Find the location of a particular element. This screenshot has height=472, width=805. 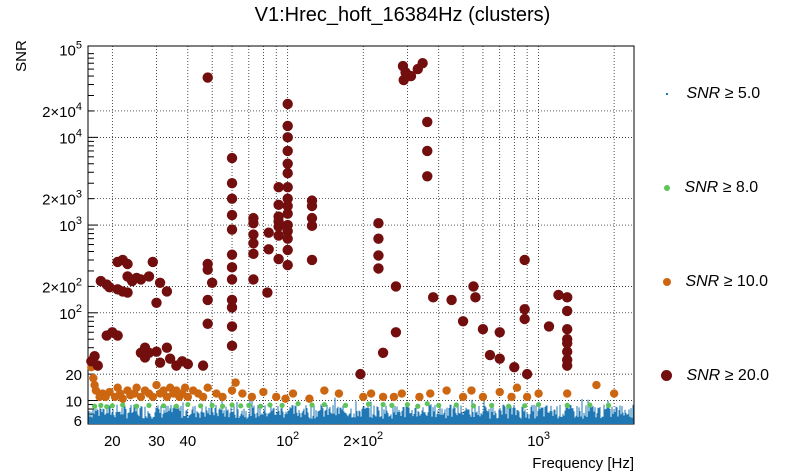

legend-threshold-snr-8: ≥ 8.0 is located at coordinates (740, 187).